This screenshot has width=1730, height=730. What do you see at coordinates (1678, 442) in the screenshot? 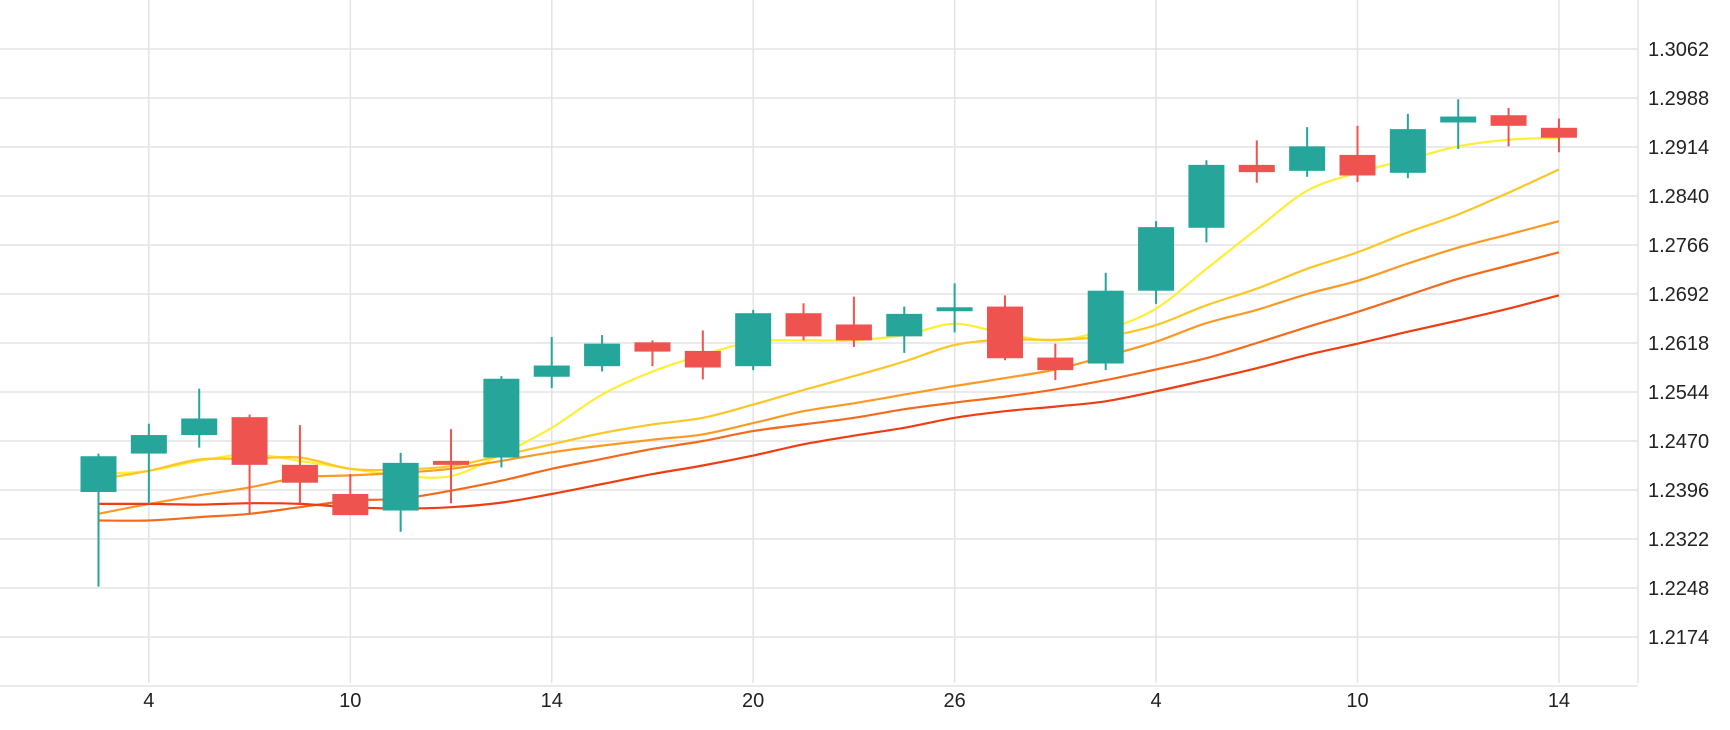
I see `y-tick-label: 1.2470` at bounding box center [1678, 442].